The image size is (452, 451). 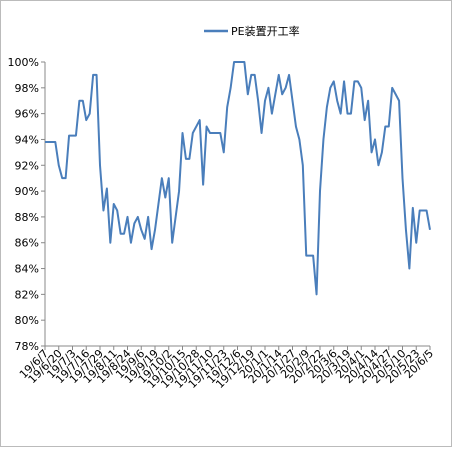 What do you see at coordinates (27, 346) in the screenshot?
I see `y-tick-label: 78%` at bounding box center [27, 346].